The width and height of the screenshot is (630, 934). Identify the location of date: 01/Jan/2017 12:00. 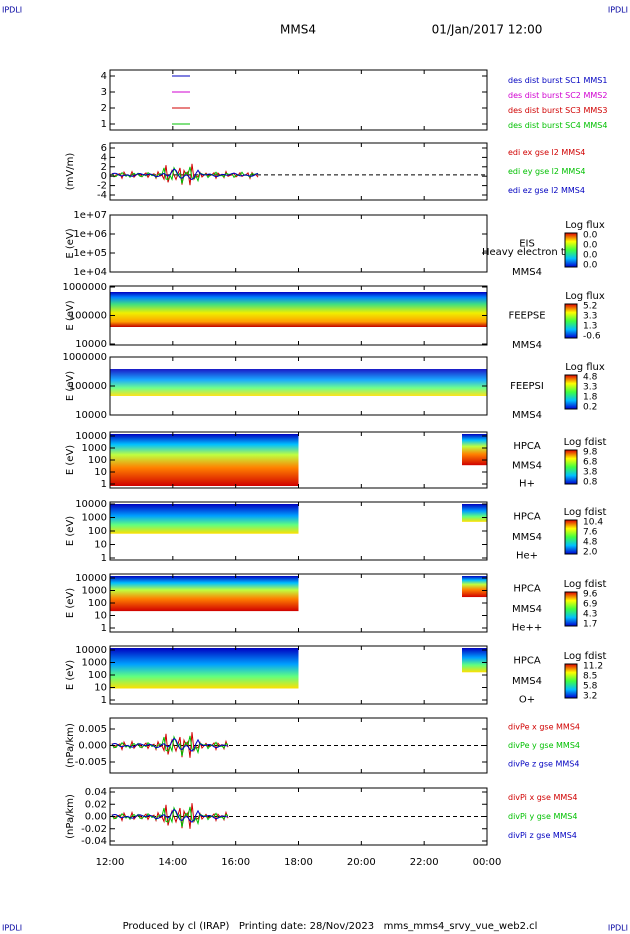
(487, 30).